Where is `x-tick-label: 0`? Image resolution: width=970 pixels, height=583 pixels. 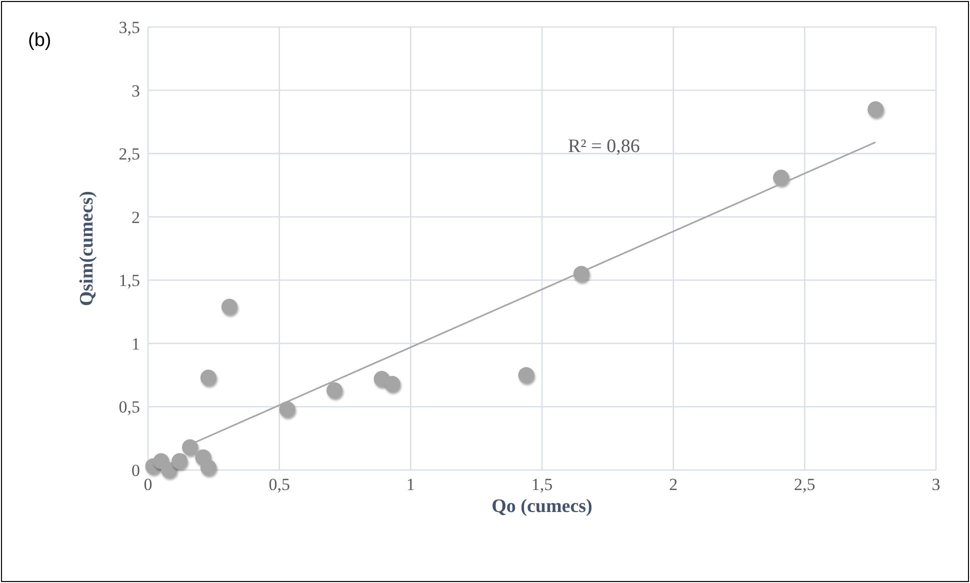 x-tick-label: 0 is located at coordinates (148, 484).